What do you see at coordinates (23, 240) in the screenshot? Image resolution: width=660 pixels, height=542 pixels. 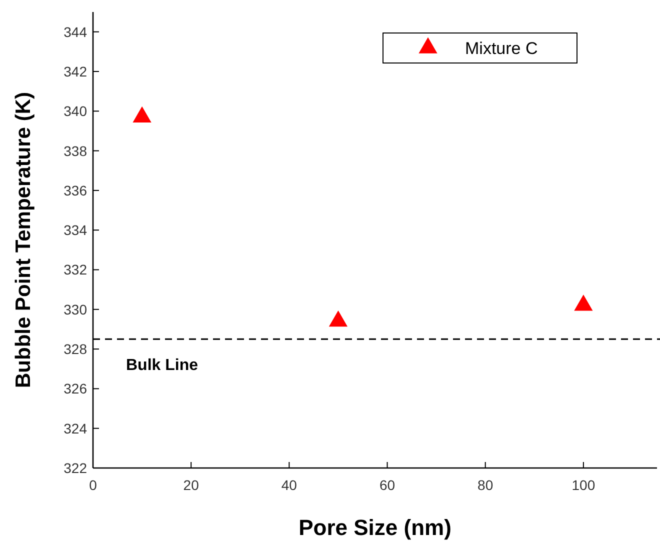 I see `y-axis-title: Bubble Point Temperature (K)` at bounding box center [23, 240].